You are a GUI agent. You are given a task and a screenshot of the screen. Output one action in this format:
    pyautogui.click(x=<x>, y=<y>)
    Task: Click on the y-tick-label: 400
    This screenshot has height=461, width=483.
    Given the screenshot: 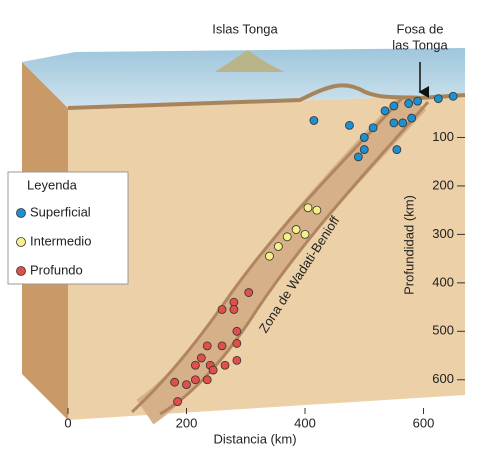 What is the action you would take?
    pyautogui.click(x=443, y=281)
    